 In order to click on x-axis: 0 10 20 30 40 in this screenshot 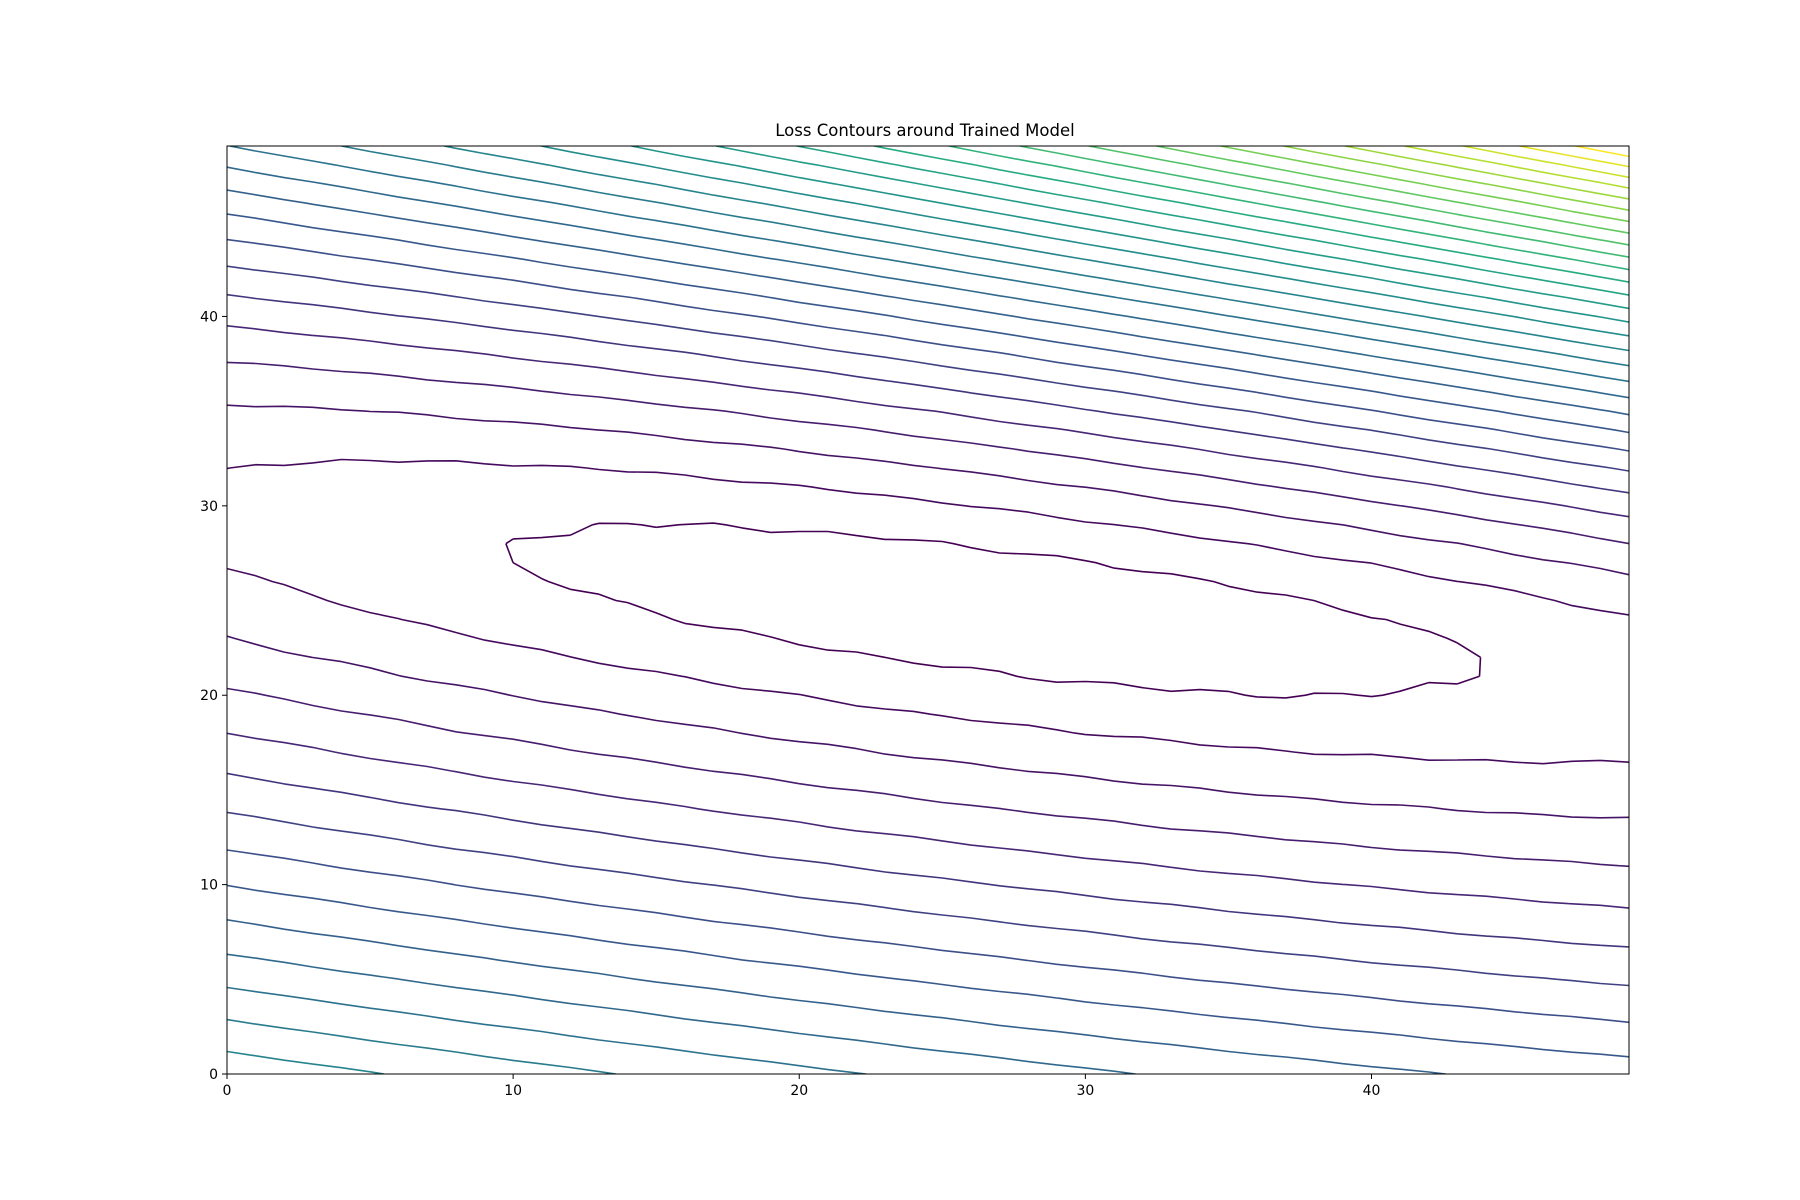, I will do `click(802, 1086)`.